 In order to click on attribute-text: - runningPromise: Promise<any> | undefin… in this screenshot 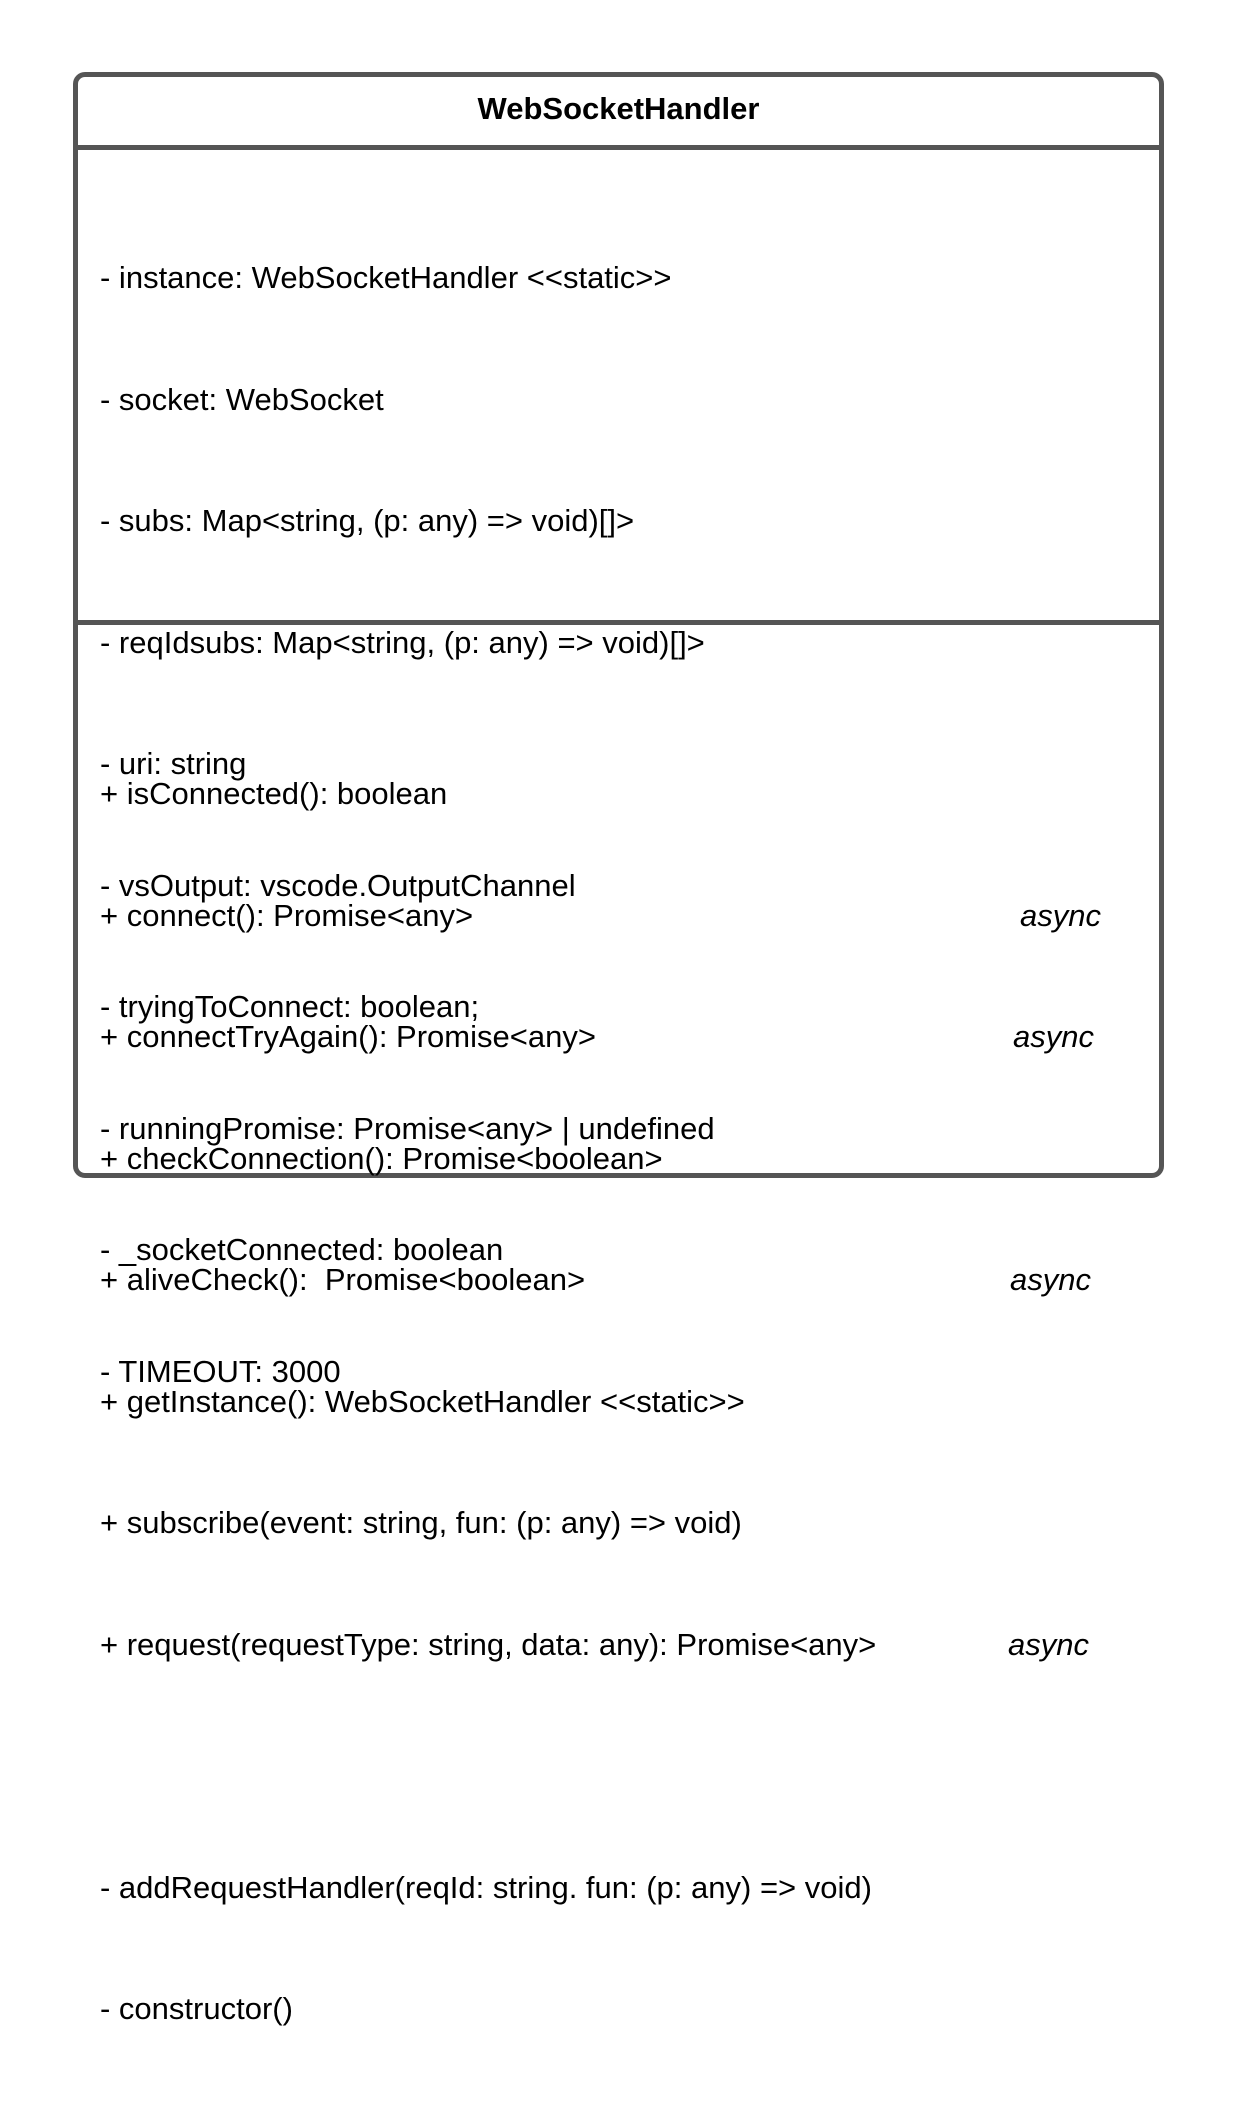, I will do `click(407, 1128)`.